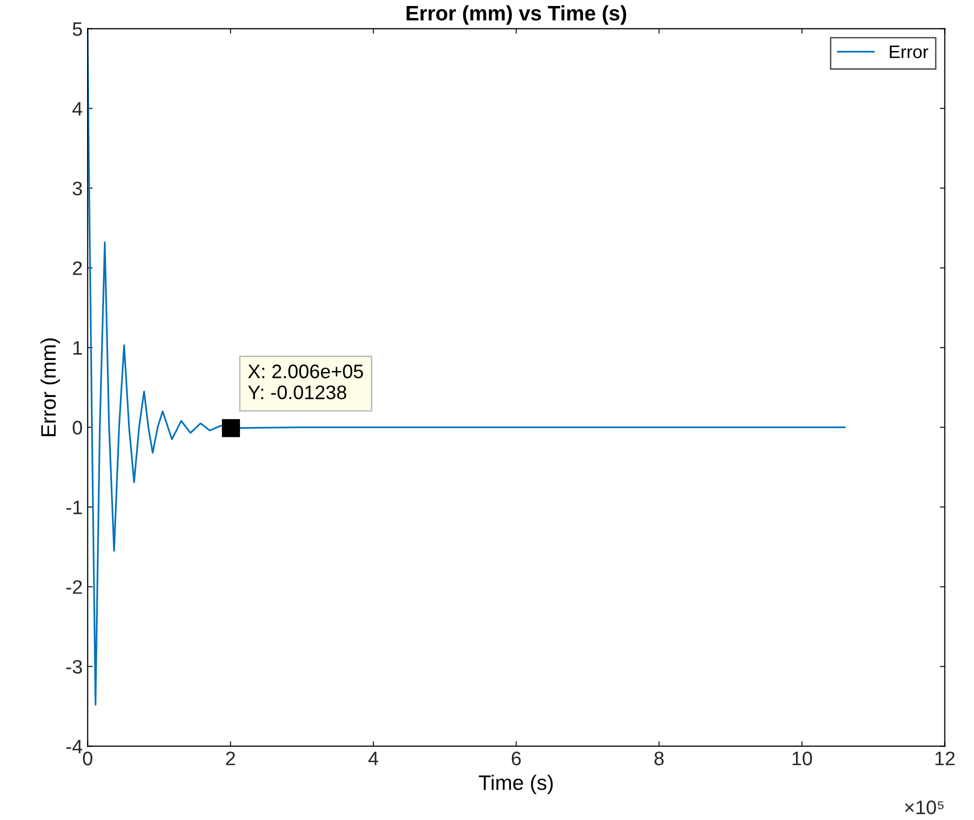 The width and height of the screenshot is (974, 820). I want to click on y-tick-label: 0, so click(77, 427).